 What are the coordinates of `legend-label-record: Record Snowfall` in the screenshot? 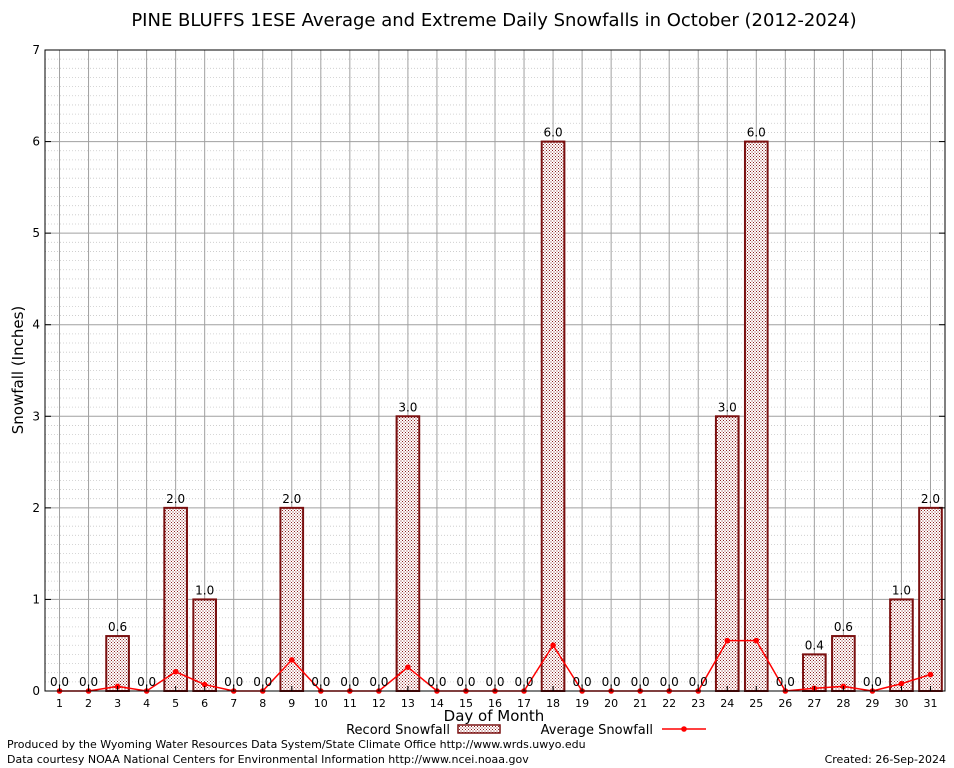 It's located at (398, 730).